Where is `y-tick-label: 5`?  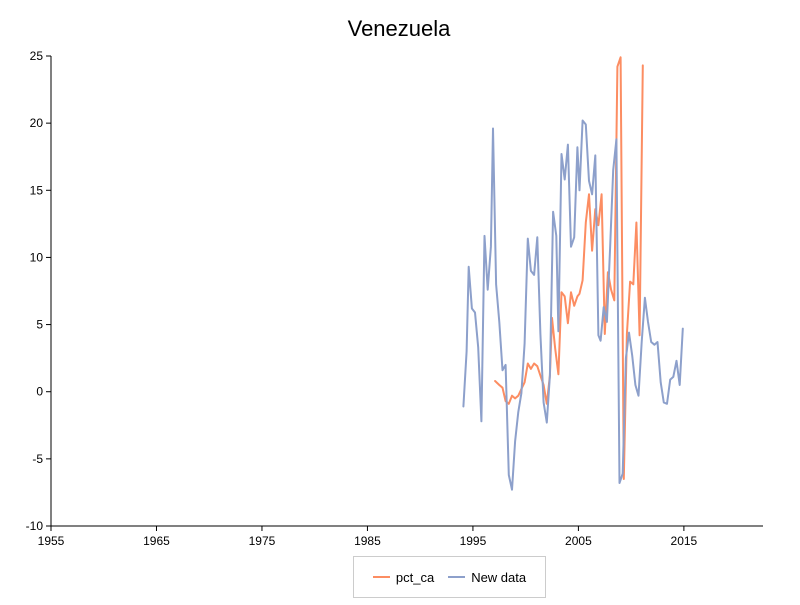
y-tick-label: 5 is located at coordinates (39, 325).